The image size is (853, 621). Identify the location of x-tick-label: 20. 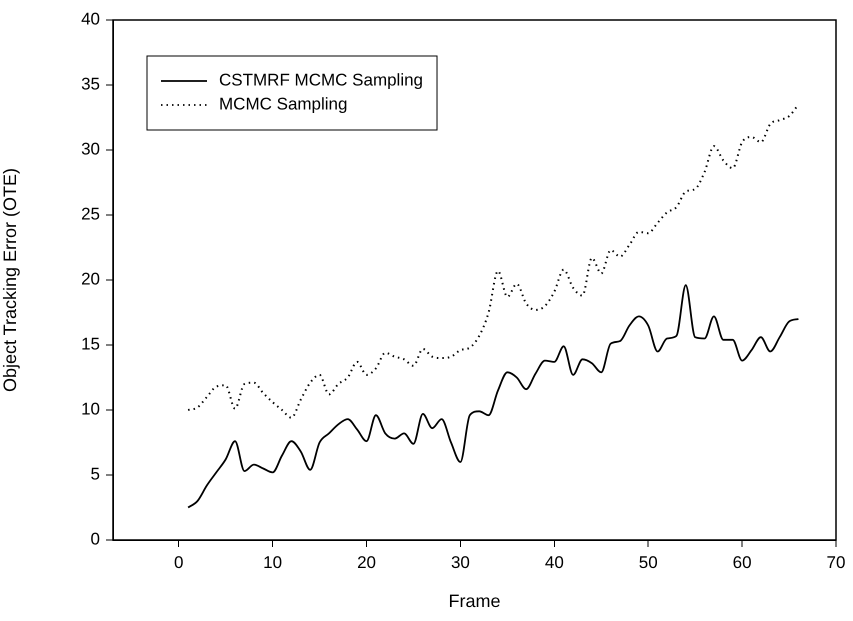
(366, 562).